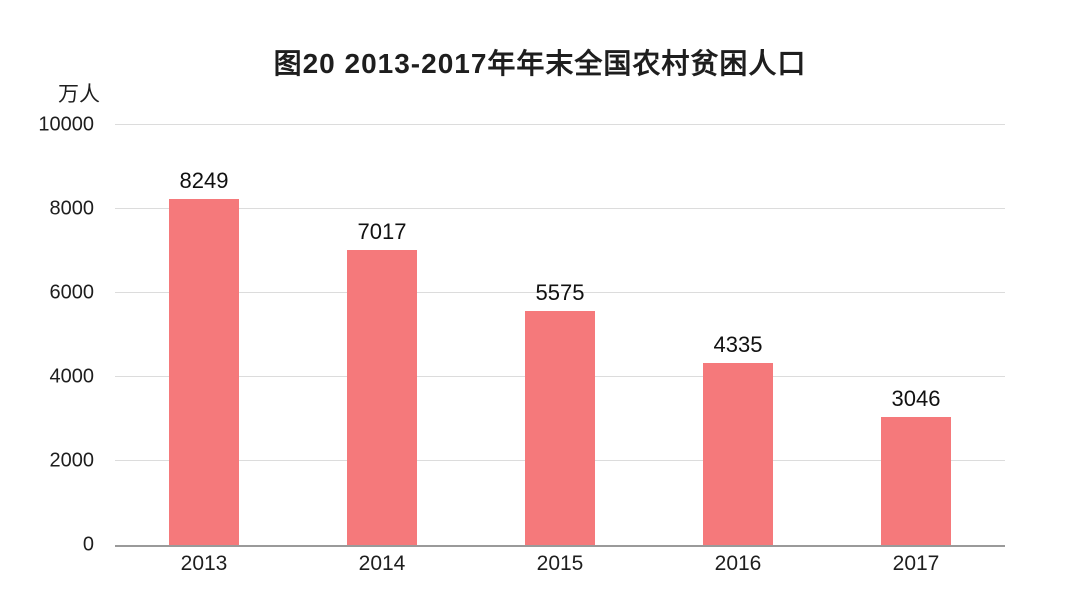 The width and height of the screenshot is (1080, 614). What do you see at coordinates (51, 335) in the screenshot?
I see `y-axis-tick-labels: 0 2000 4000 6000 8000 10000` at bounding box center [51, 335].